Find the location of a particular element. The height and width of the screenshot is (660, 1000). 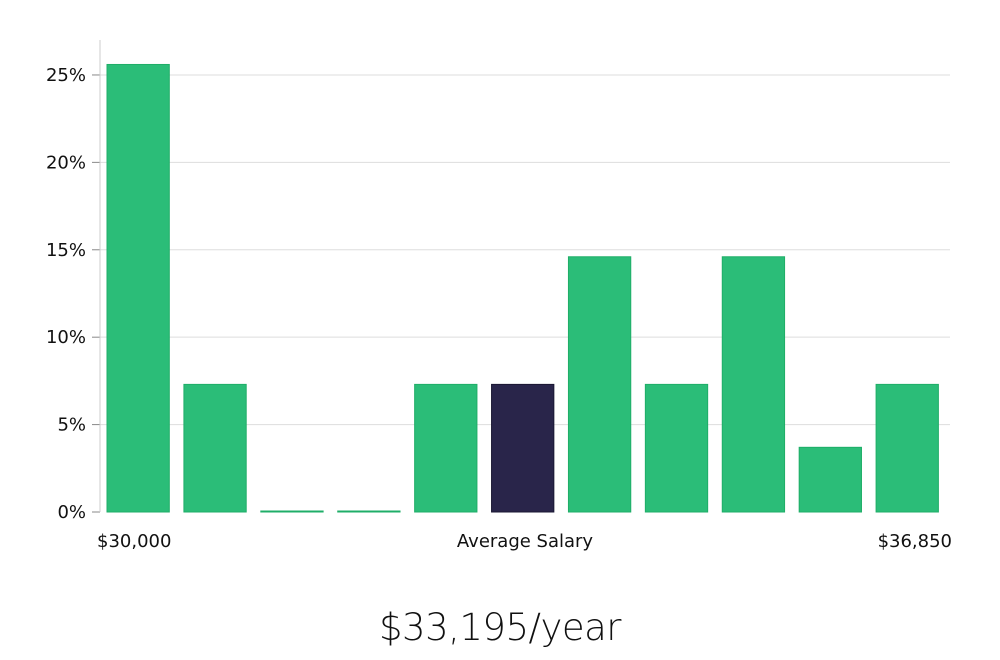

y-tick-label: 5% is located at coordinates (71, 425).